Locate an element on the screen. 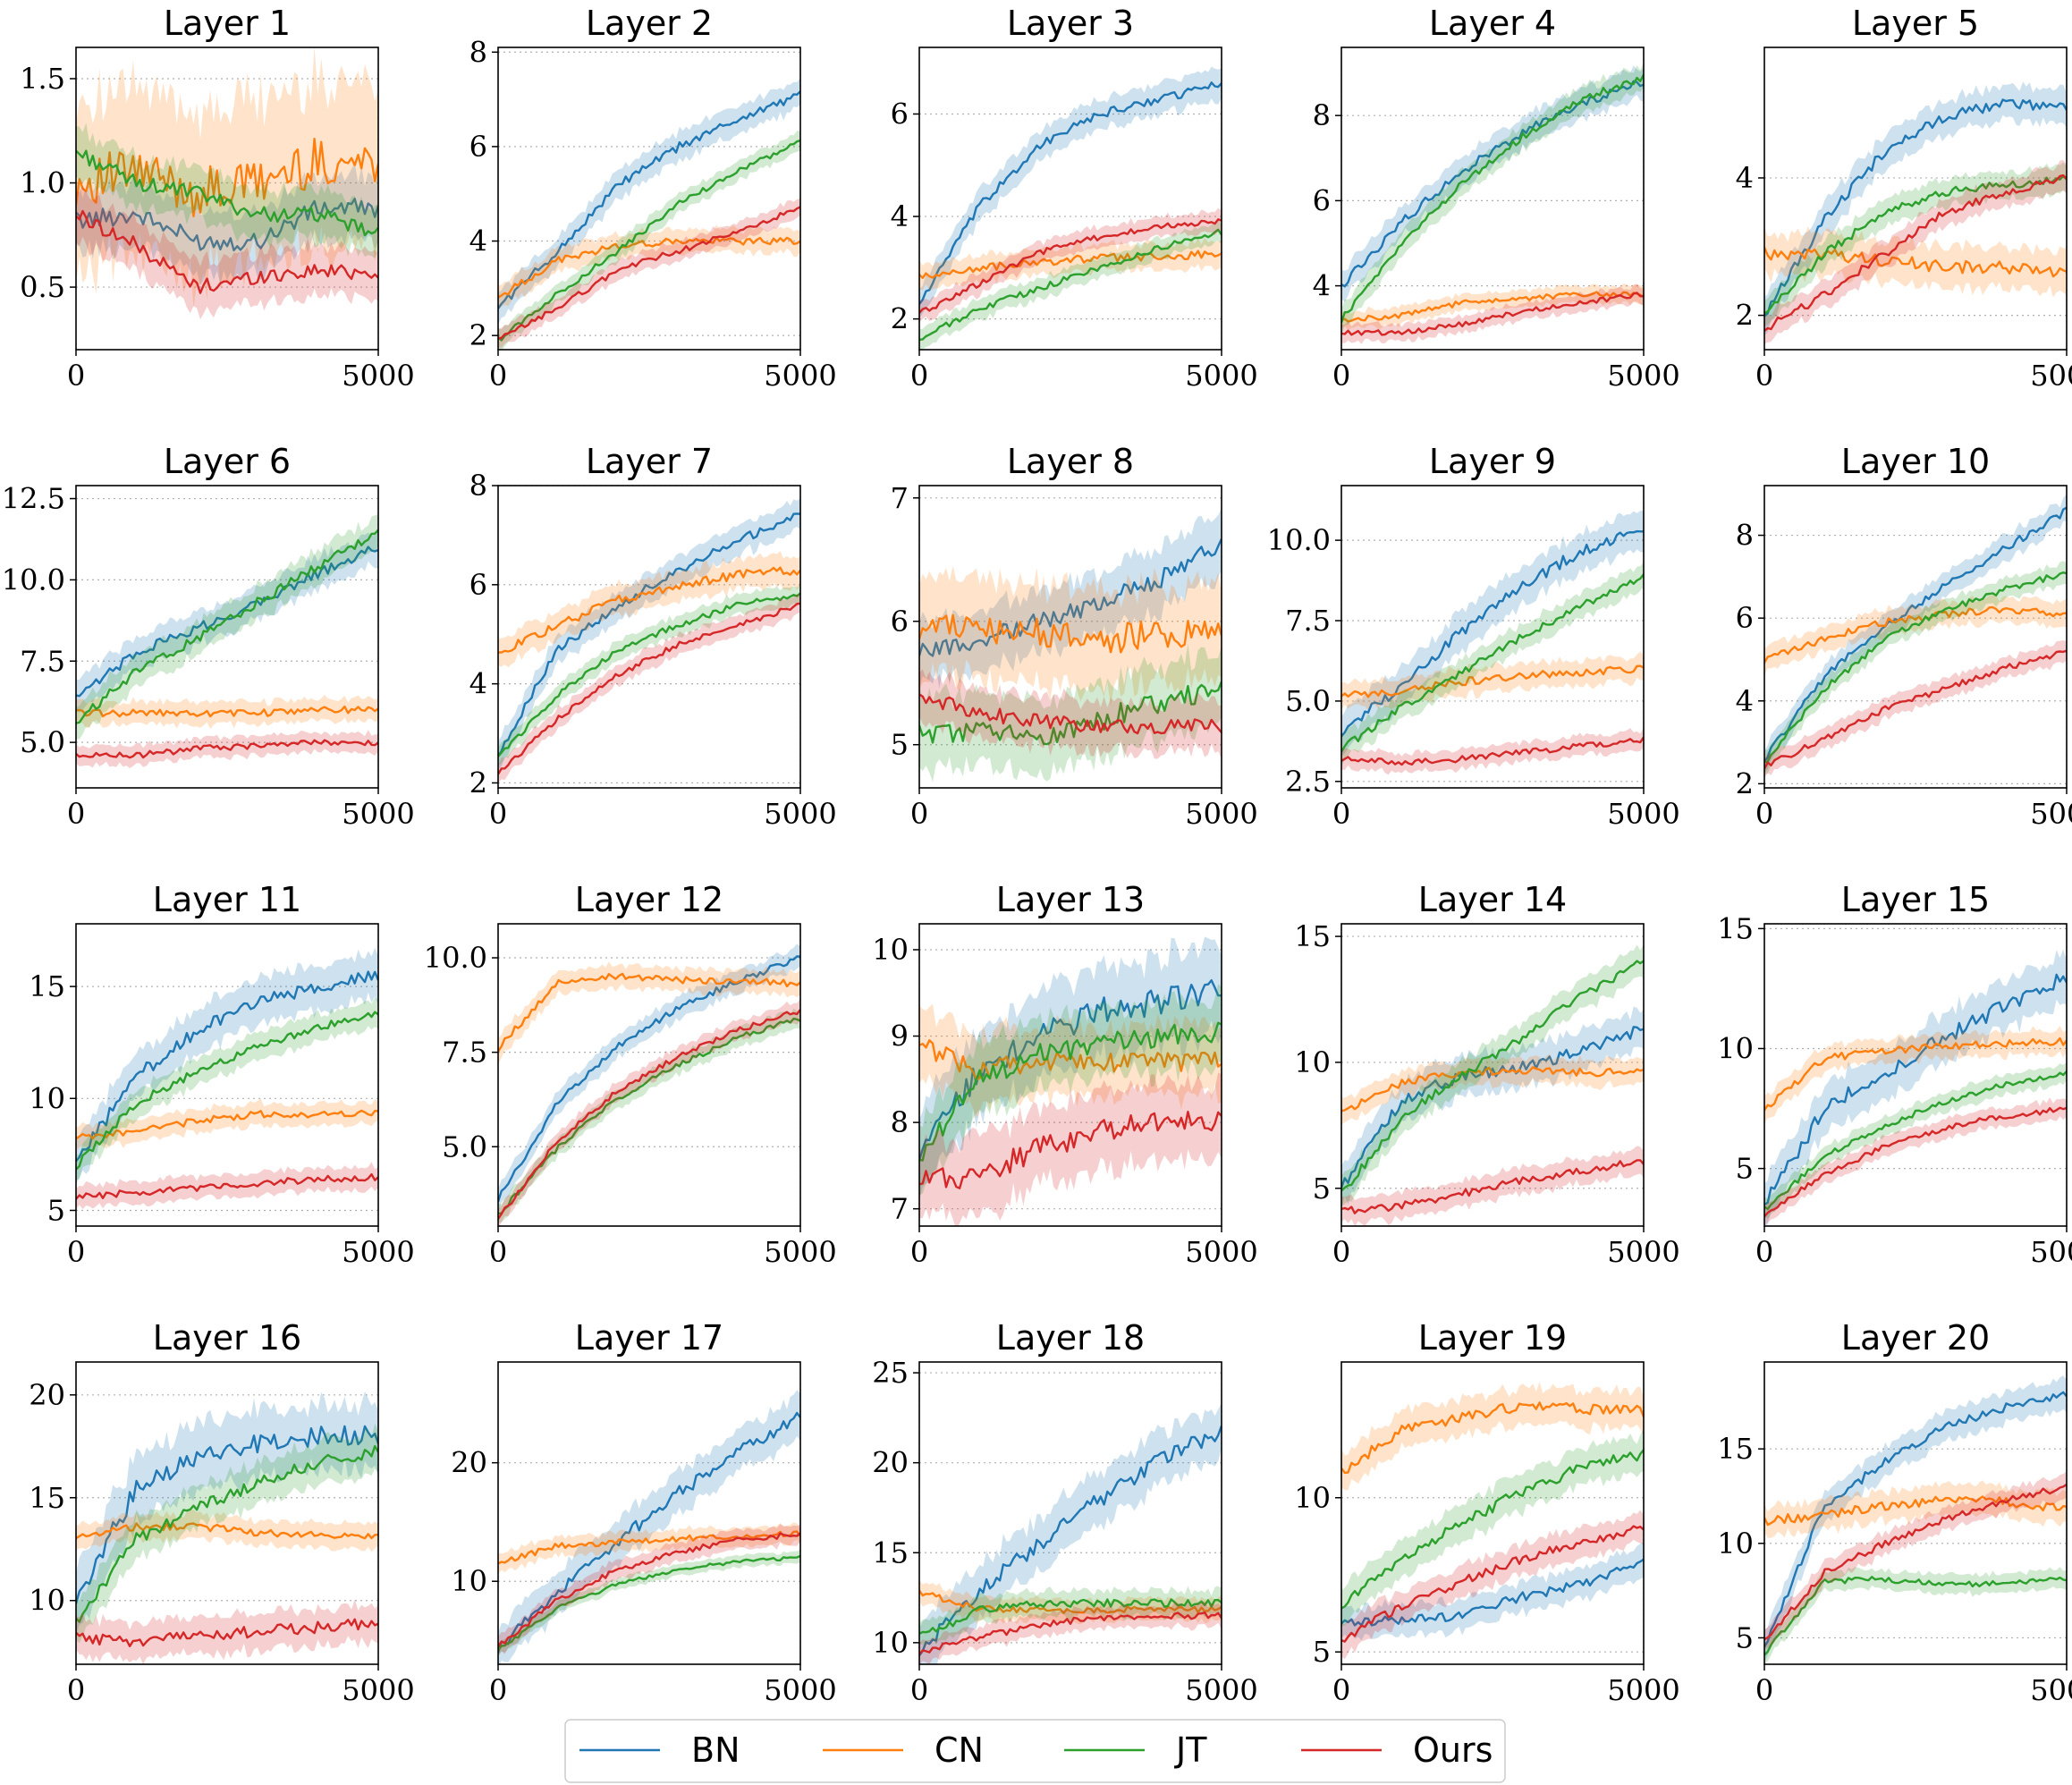  subplot-title: Layer 4 is located at coordinates (1492, 23).